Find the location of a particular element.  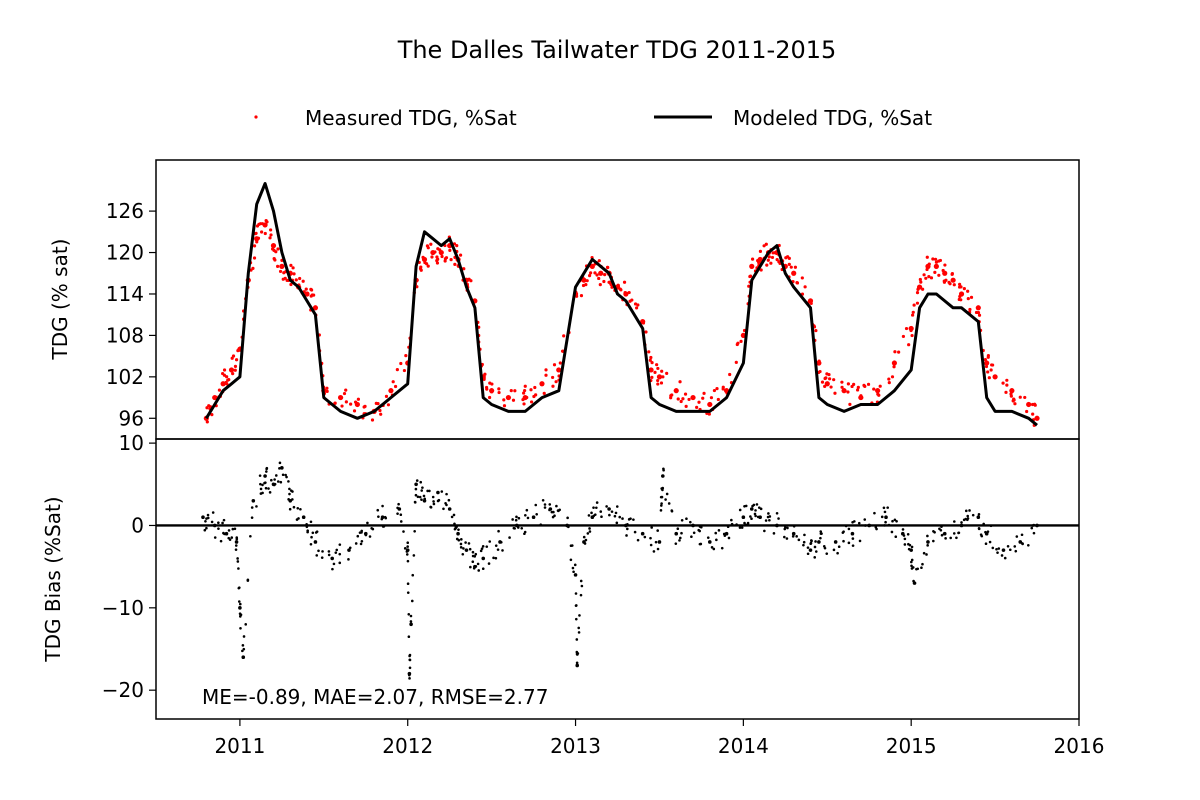

x-tick-label: 2016 is located at coordinates (1079, 746).